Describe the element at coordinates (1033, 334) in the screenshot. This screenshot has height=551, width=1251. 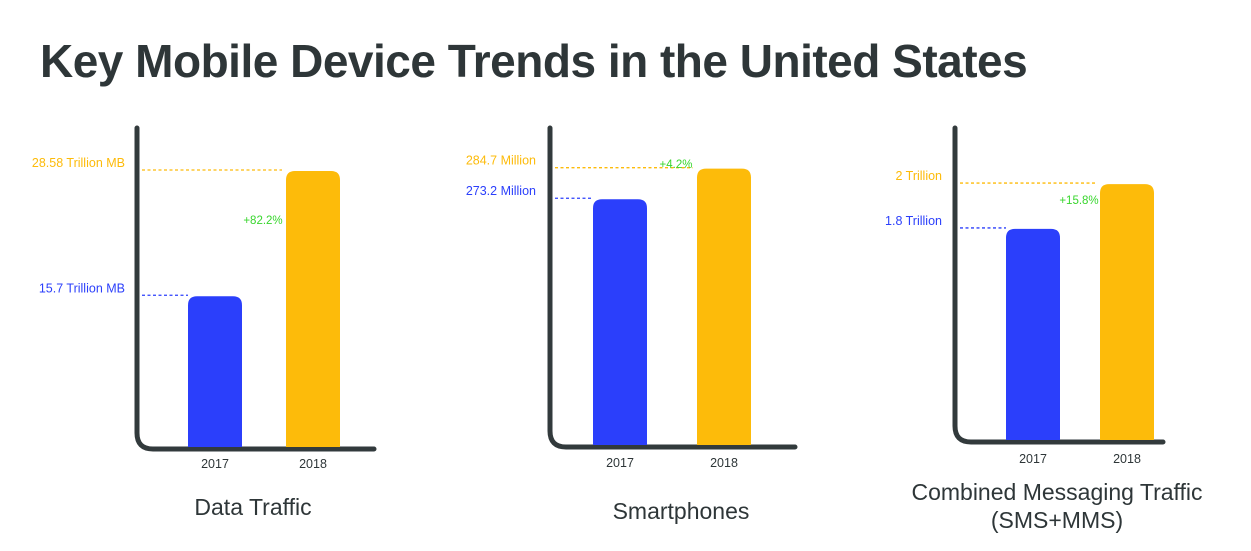
I see `chart-3-bar-2017` at that location.